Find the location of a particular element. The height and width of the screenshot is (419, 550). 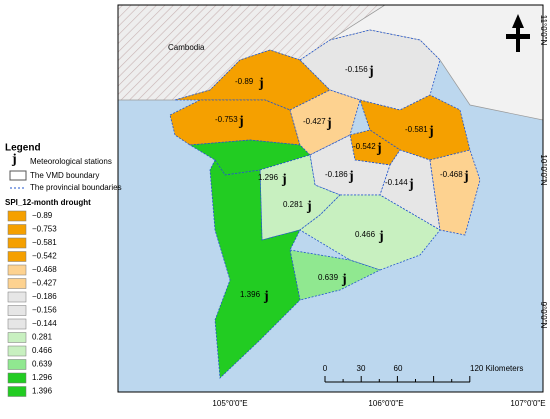

station-value: -0.468 is located at coordinates (451, 174).